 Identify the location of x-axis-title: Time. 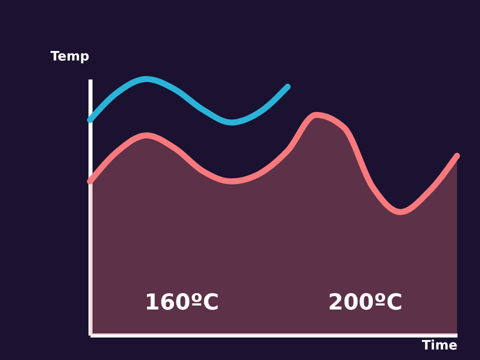
(440, 346).